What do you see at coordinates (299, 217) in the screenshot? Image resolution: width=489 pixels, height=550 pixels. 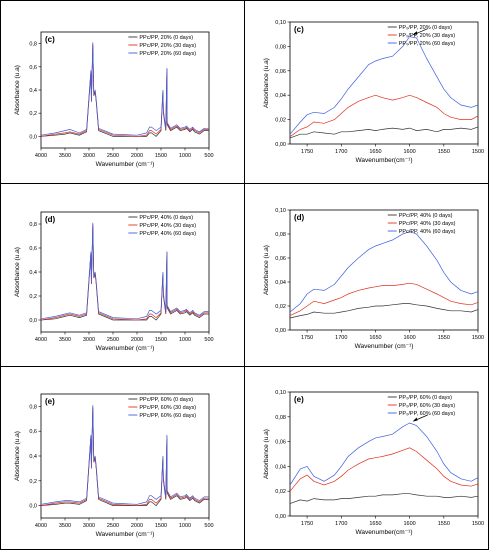 I see `panel-label: (d)` at bounding box center [299, 217].